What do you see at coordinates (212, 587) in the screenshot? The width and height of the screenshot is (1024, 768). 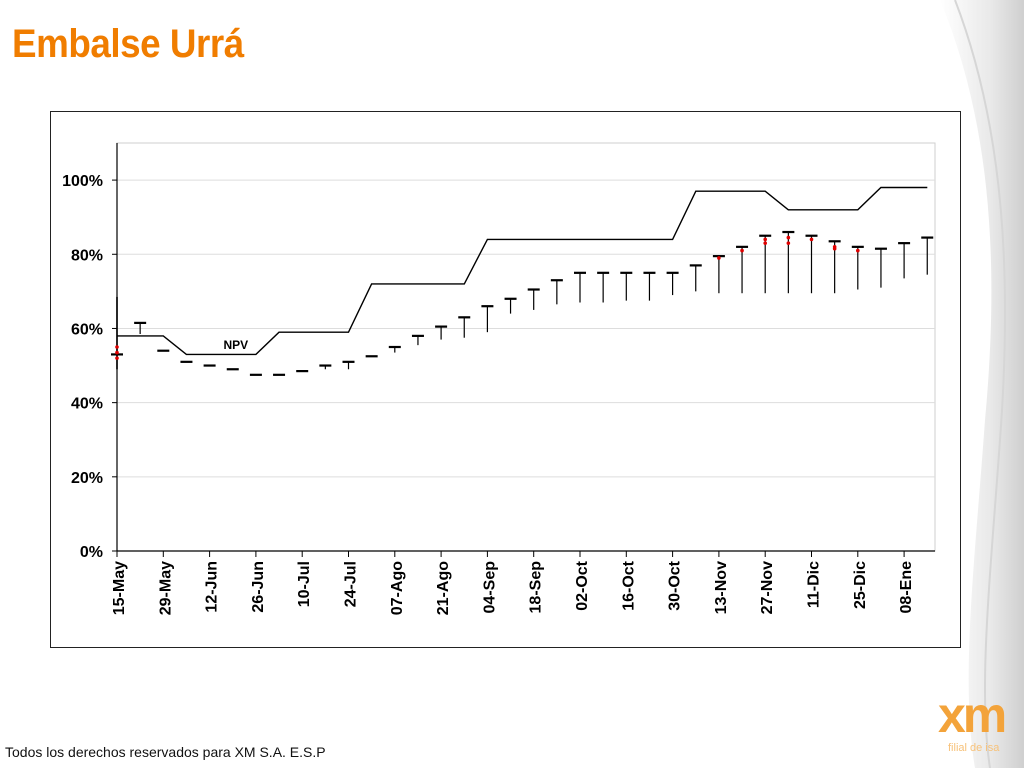 I see `x-tick-label: 12-Jun` at bounding box center [212, 587].